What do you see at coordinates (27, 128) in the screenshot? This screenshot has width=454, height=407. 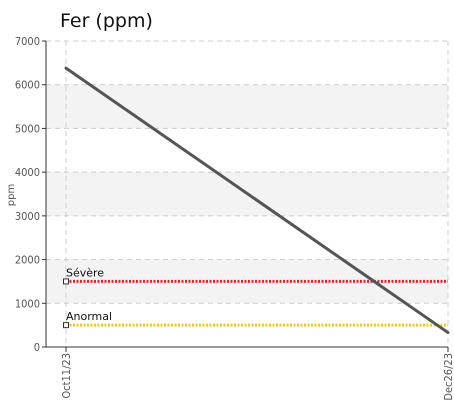 I see `y-tick-label: 5000` at bounding box center [27, 128].